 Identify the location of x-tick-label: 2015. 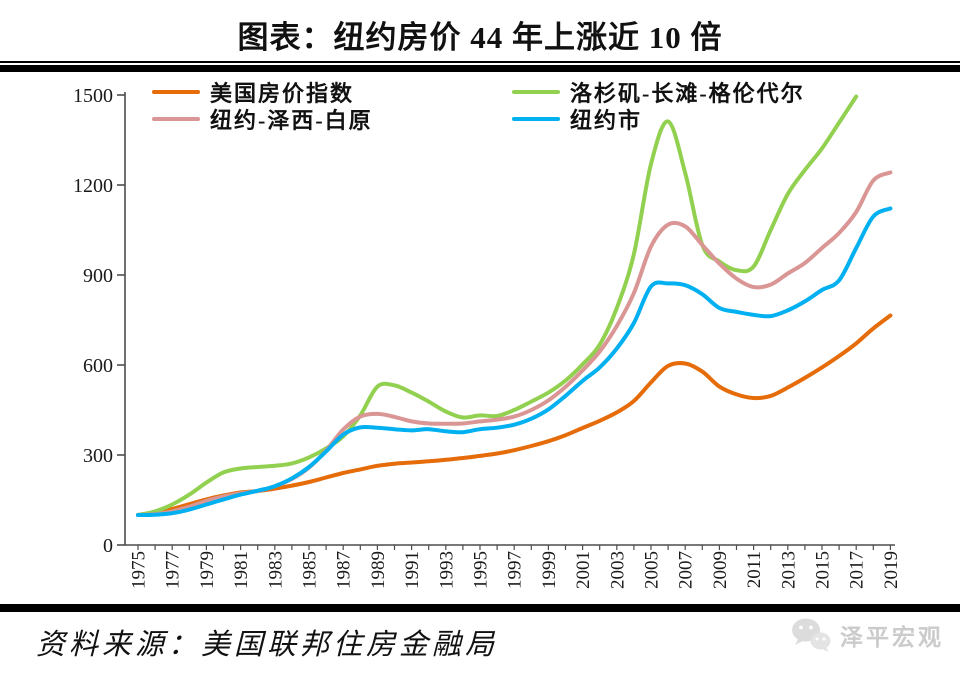
(823, 570).